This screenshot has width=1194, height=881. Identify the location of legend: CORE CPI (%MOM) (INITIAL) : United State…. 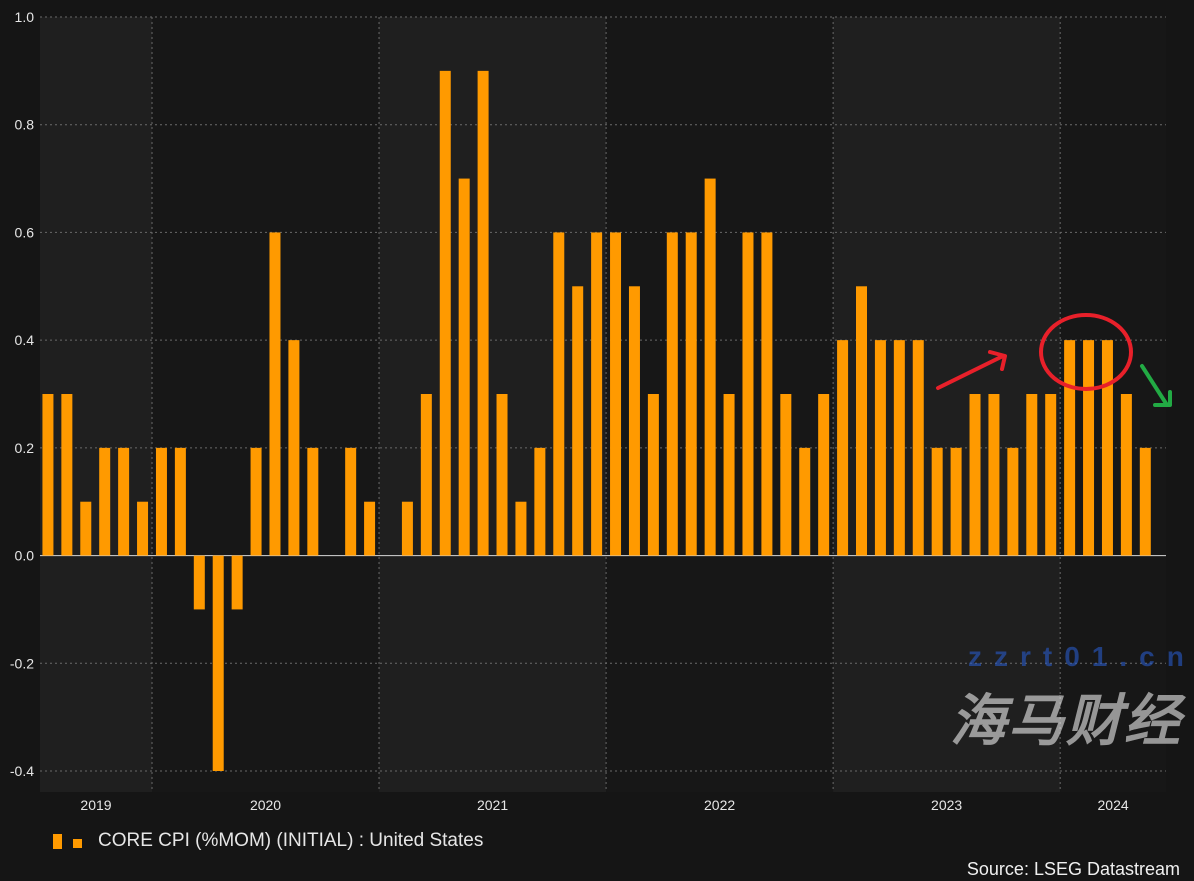
(268, 841).